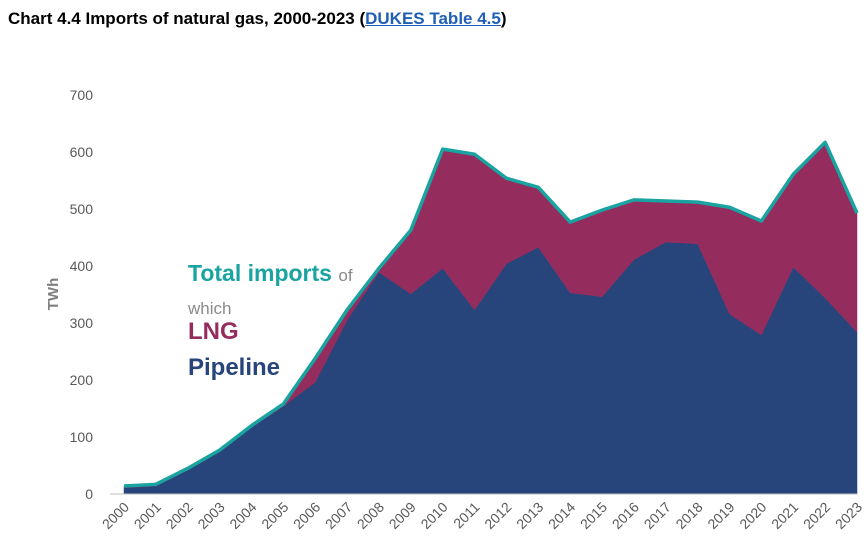 The width and height of the screenshot is (867, 553). What do you see at coordinates (82, 95) in the screenshot?
I see `y-tick-label: 700` at bounding box center [82, 95].